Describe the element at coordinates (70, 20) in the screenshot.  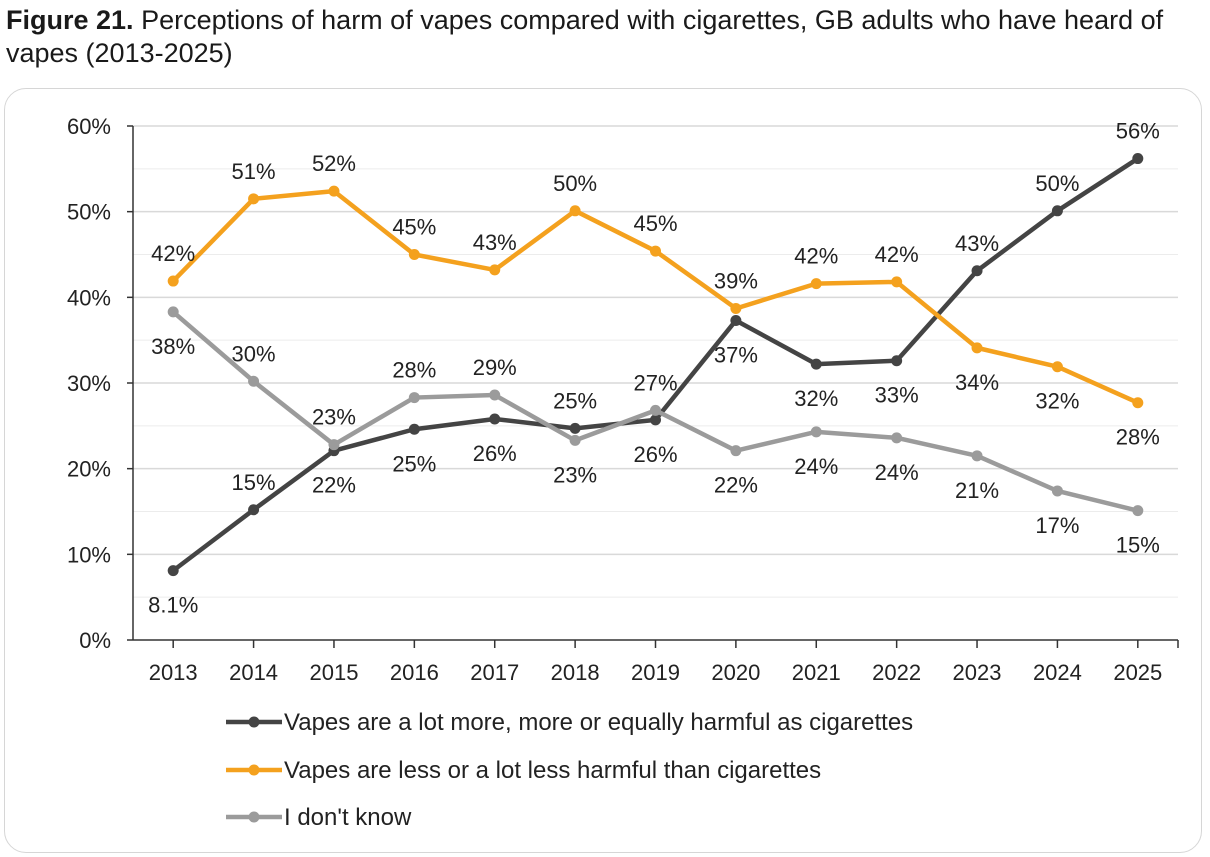
I see `figure-number: Figure 21.` at that location.